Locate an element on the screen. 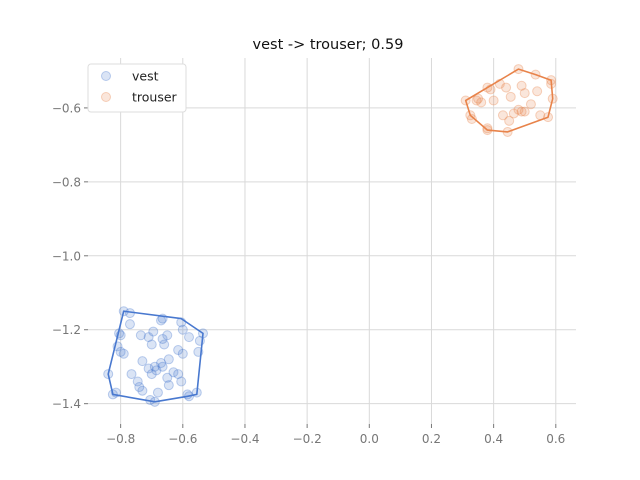  x-tick-label: 0.2 is located at coordinates (431, 439).